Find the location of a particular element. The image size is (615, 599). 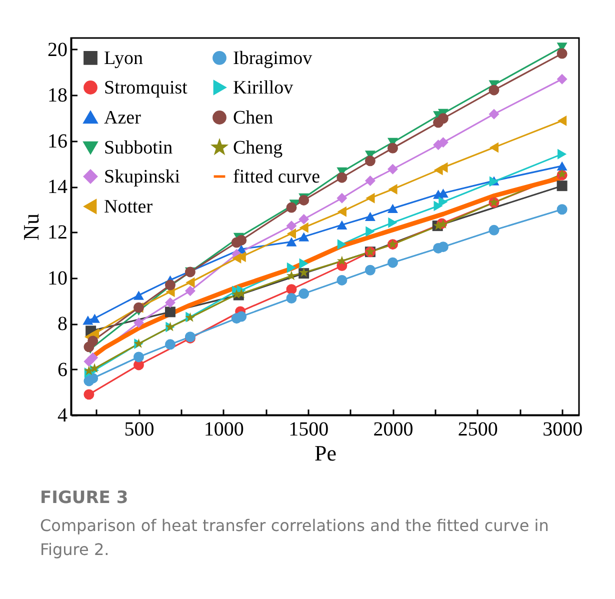

y-tick-label: 8 is located at coordinates (63, 324).